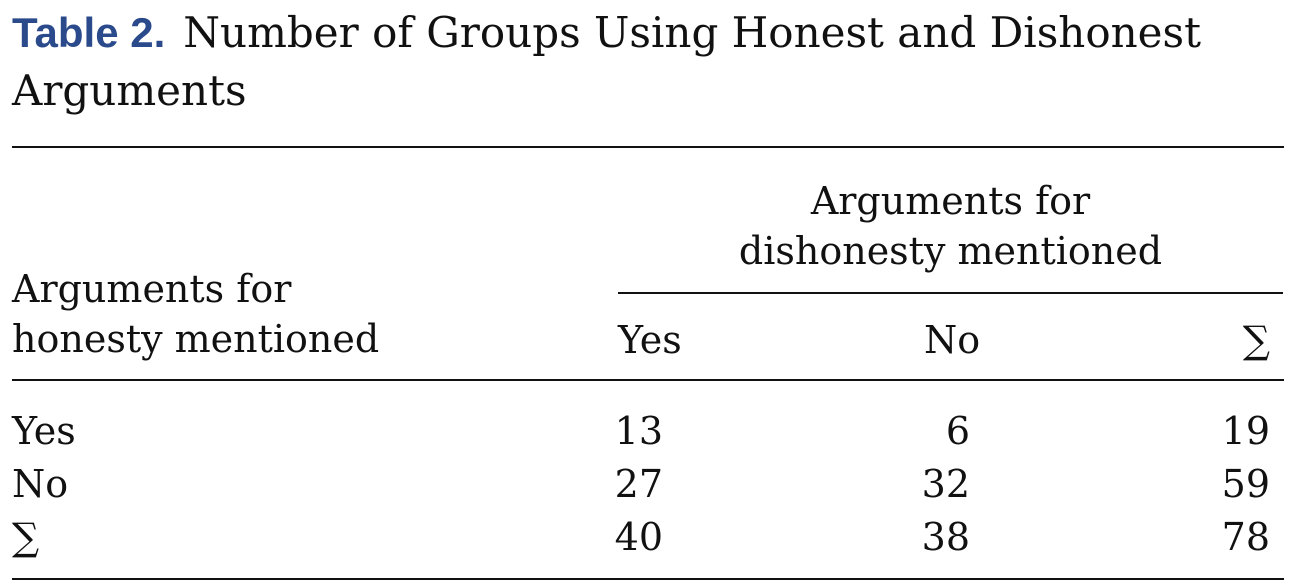 The image size is (1296, 588). What do you see at coordinates (648, 380) in the screenshot?
I see `header-rule` at bounding box center [648, 380].